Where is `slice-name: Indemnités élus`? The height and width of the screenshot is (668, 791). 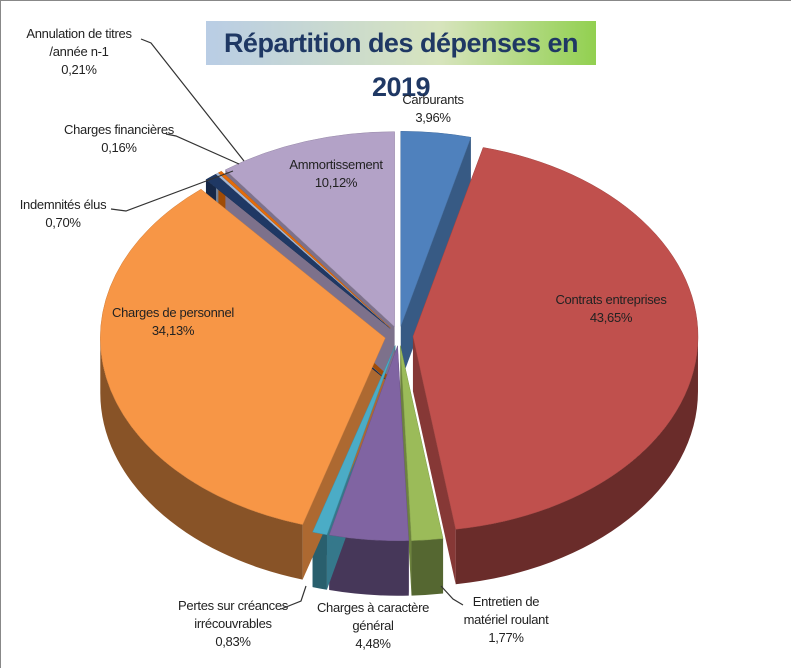
slice-name: Indemnités élus is located at coordinates (63, 204).